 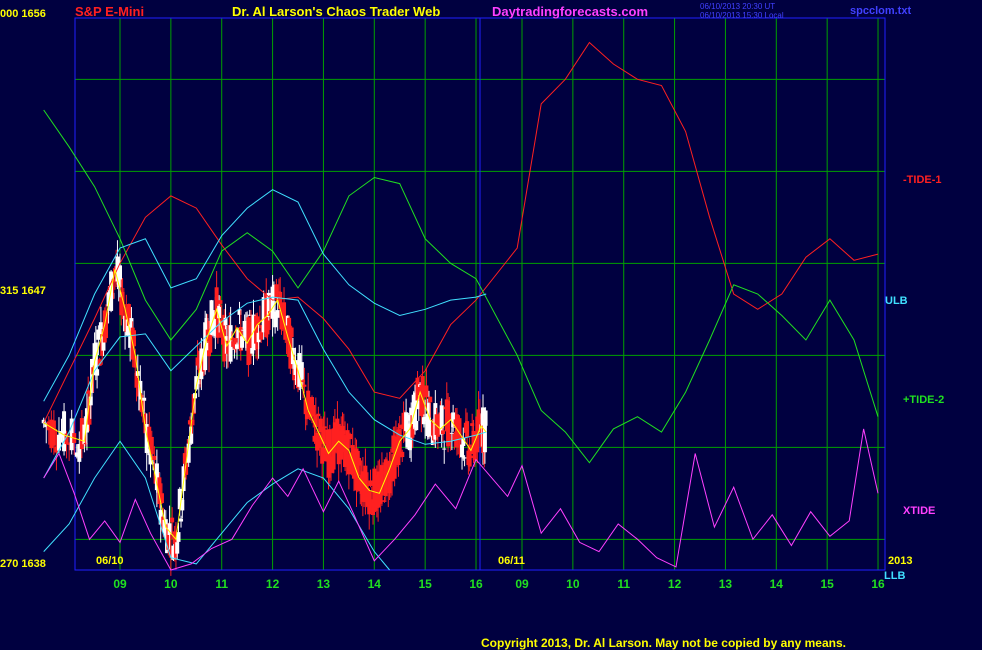 I want to click on series-mid, so click(x=265, y=387).